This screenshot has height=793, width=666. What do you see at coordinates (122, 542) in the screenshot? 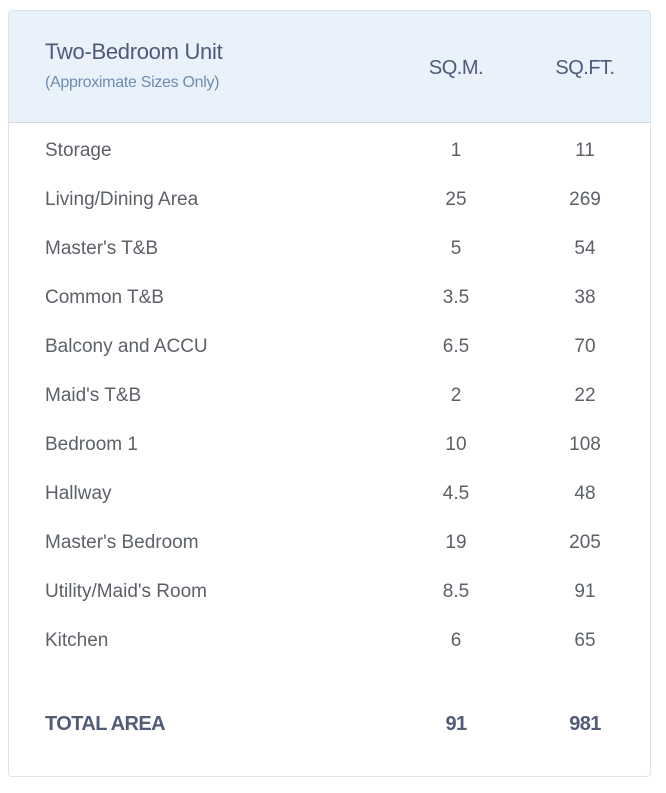
I see `row-name: Master's Bedroom` at bounding box center [122, 542].